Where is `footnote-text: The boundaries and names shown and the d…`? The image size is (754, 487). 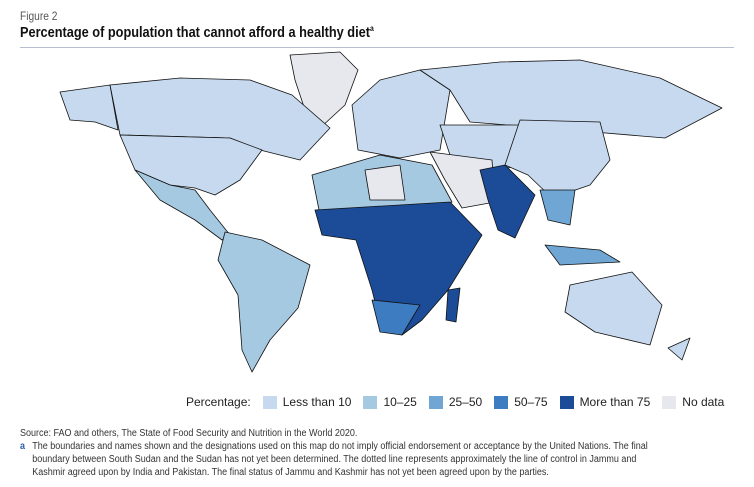
footnote-text: The boundaries and names shown and the d… is located at coordinates (340, 459).